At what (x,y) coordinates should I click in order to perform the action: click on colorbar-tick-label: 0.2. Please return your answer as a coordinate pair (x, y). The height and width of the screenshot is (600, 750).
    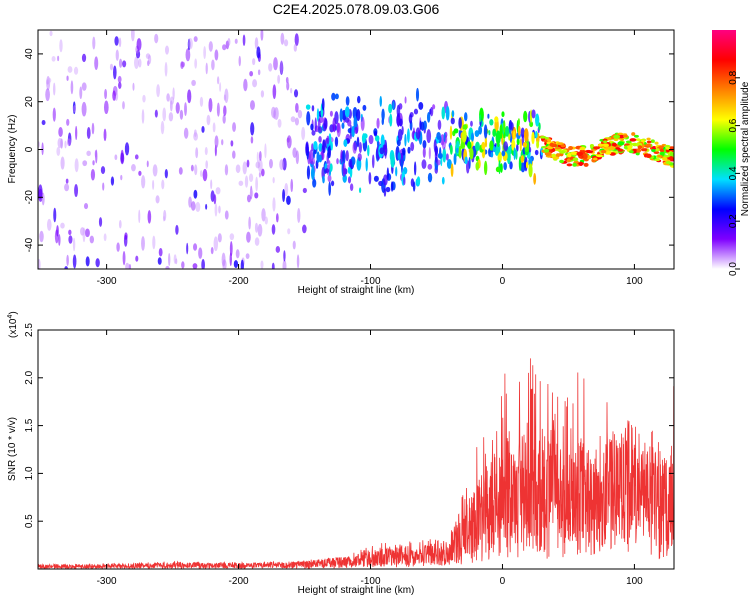
    Looking at the image, I should click on (733, 221).